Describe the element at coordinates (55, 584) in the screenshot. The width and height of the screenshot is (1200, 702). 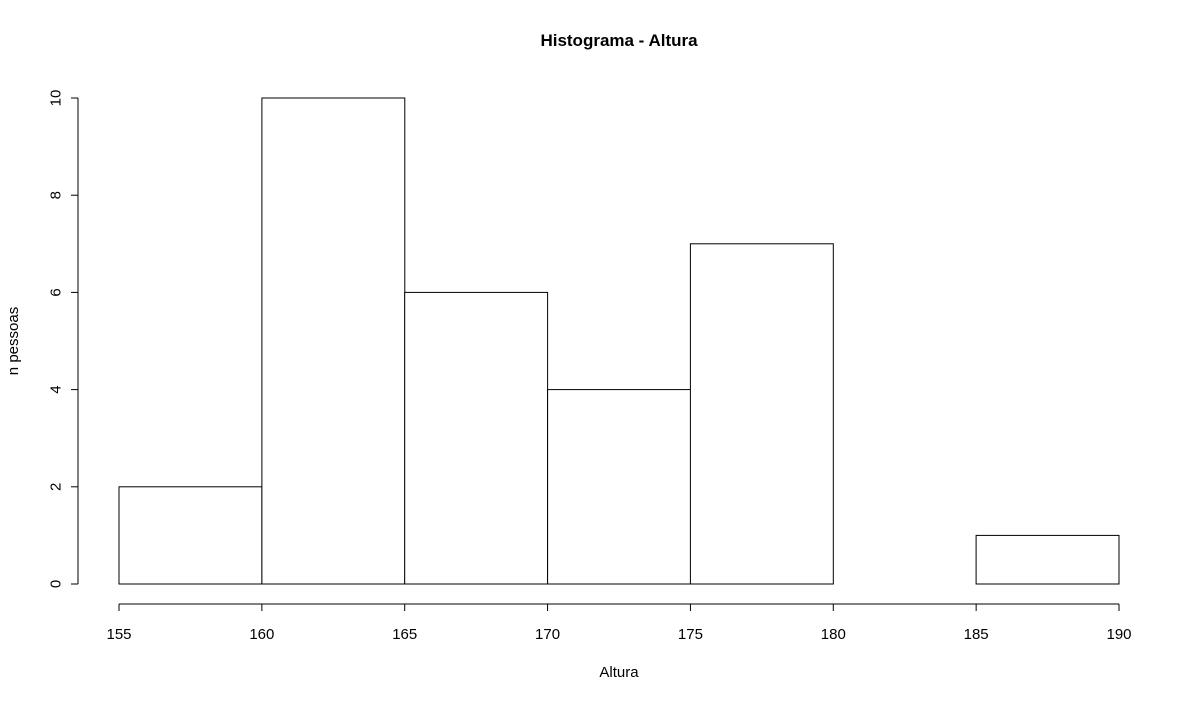
I see `y-tick-label: 0` at that location.